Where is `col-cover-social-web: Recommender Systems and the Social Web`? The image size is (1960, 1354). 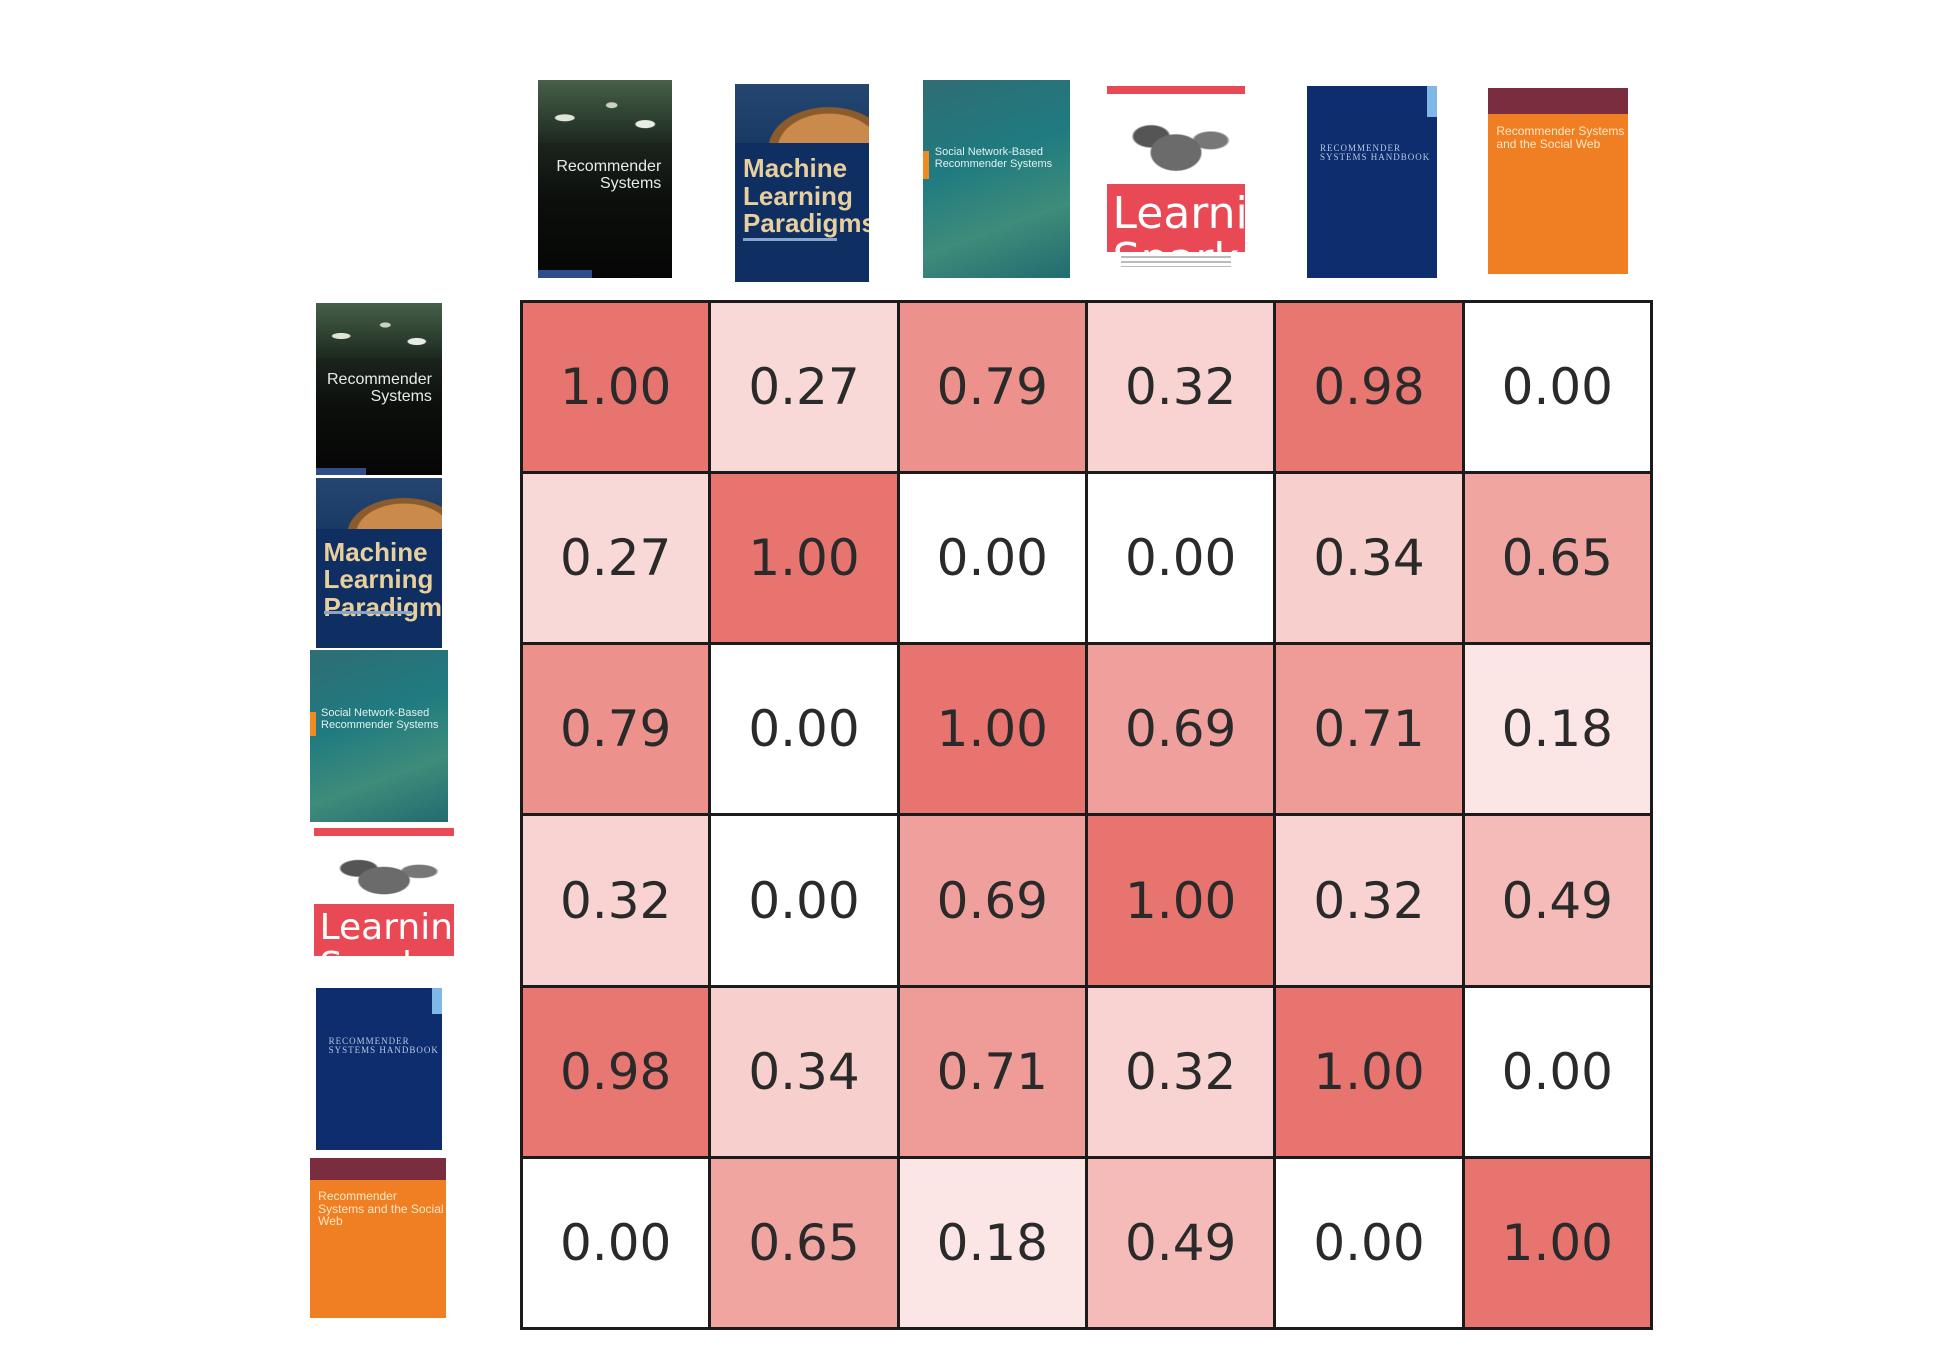
col-cover-social-web: Recommender Systems and the Social Web is located at coordinates (1558, 181).